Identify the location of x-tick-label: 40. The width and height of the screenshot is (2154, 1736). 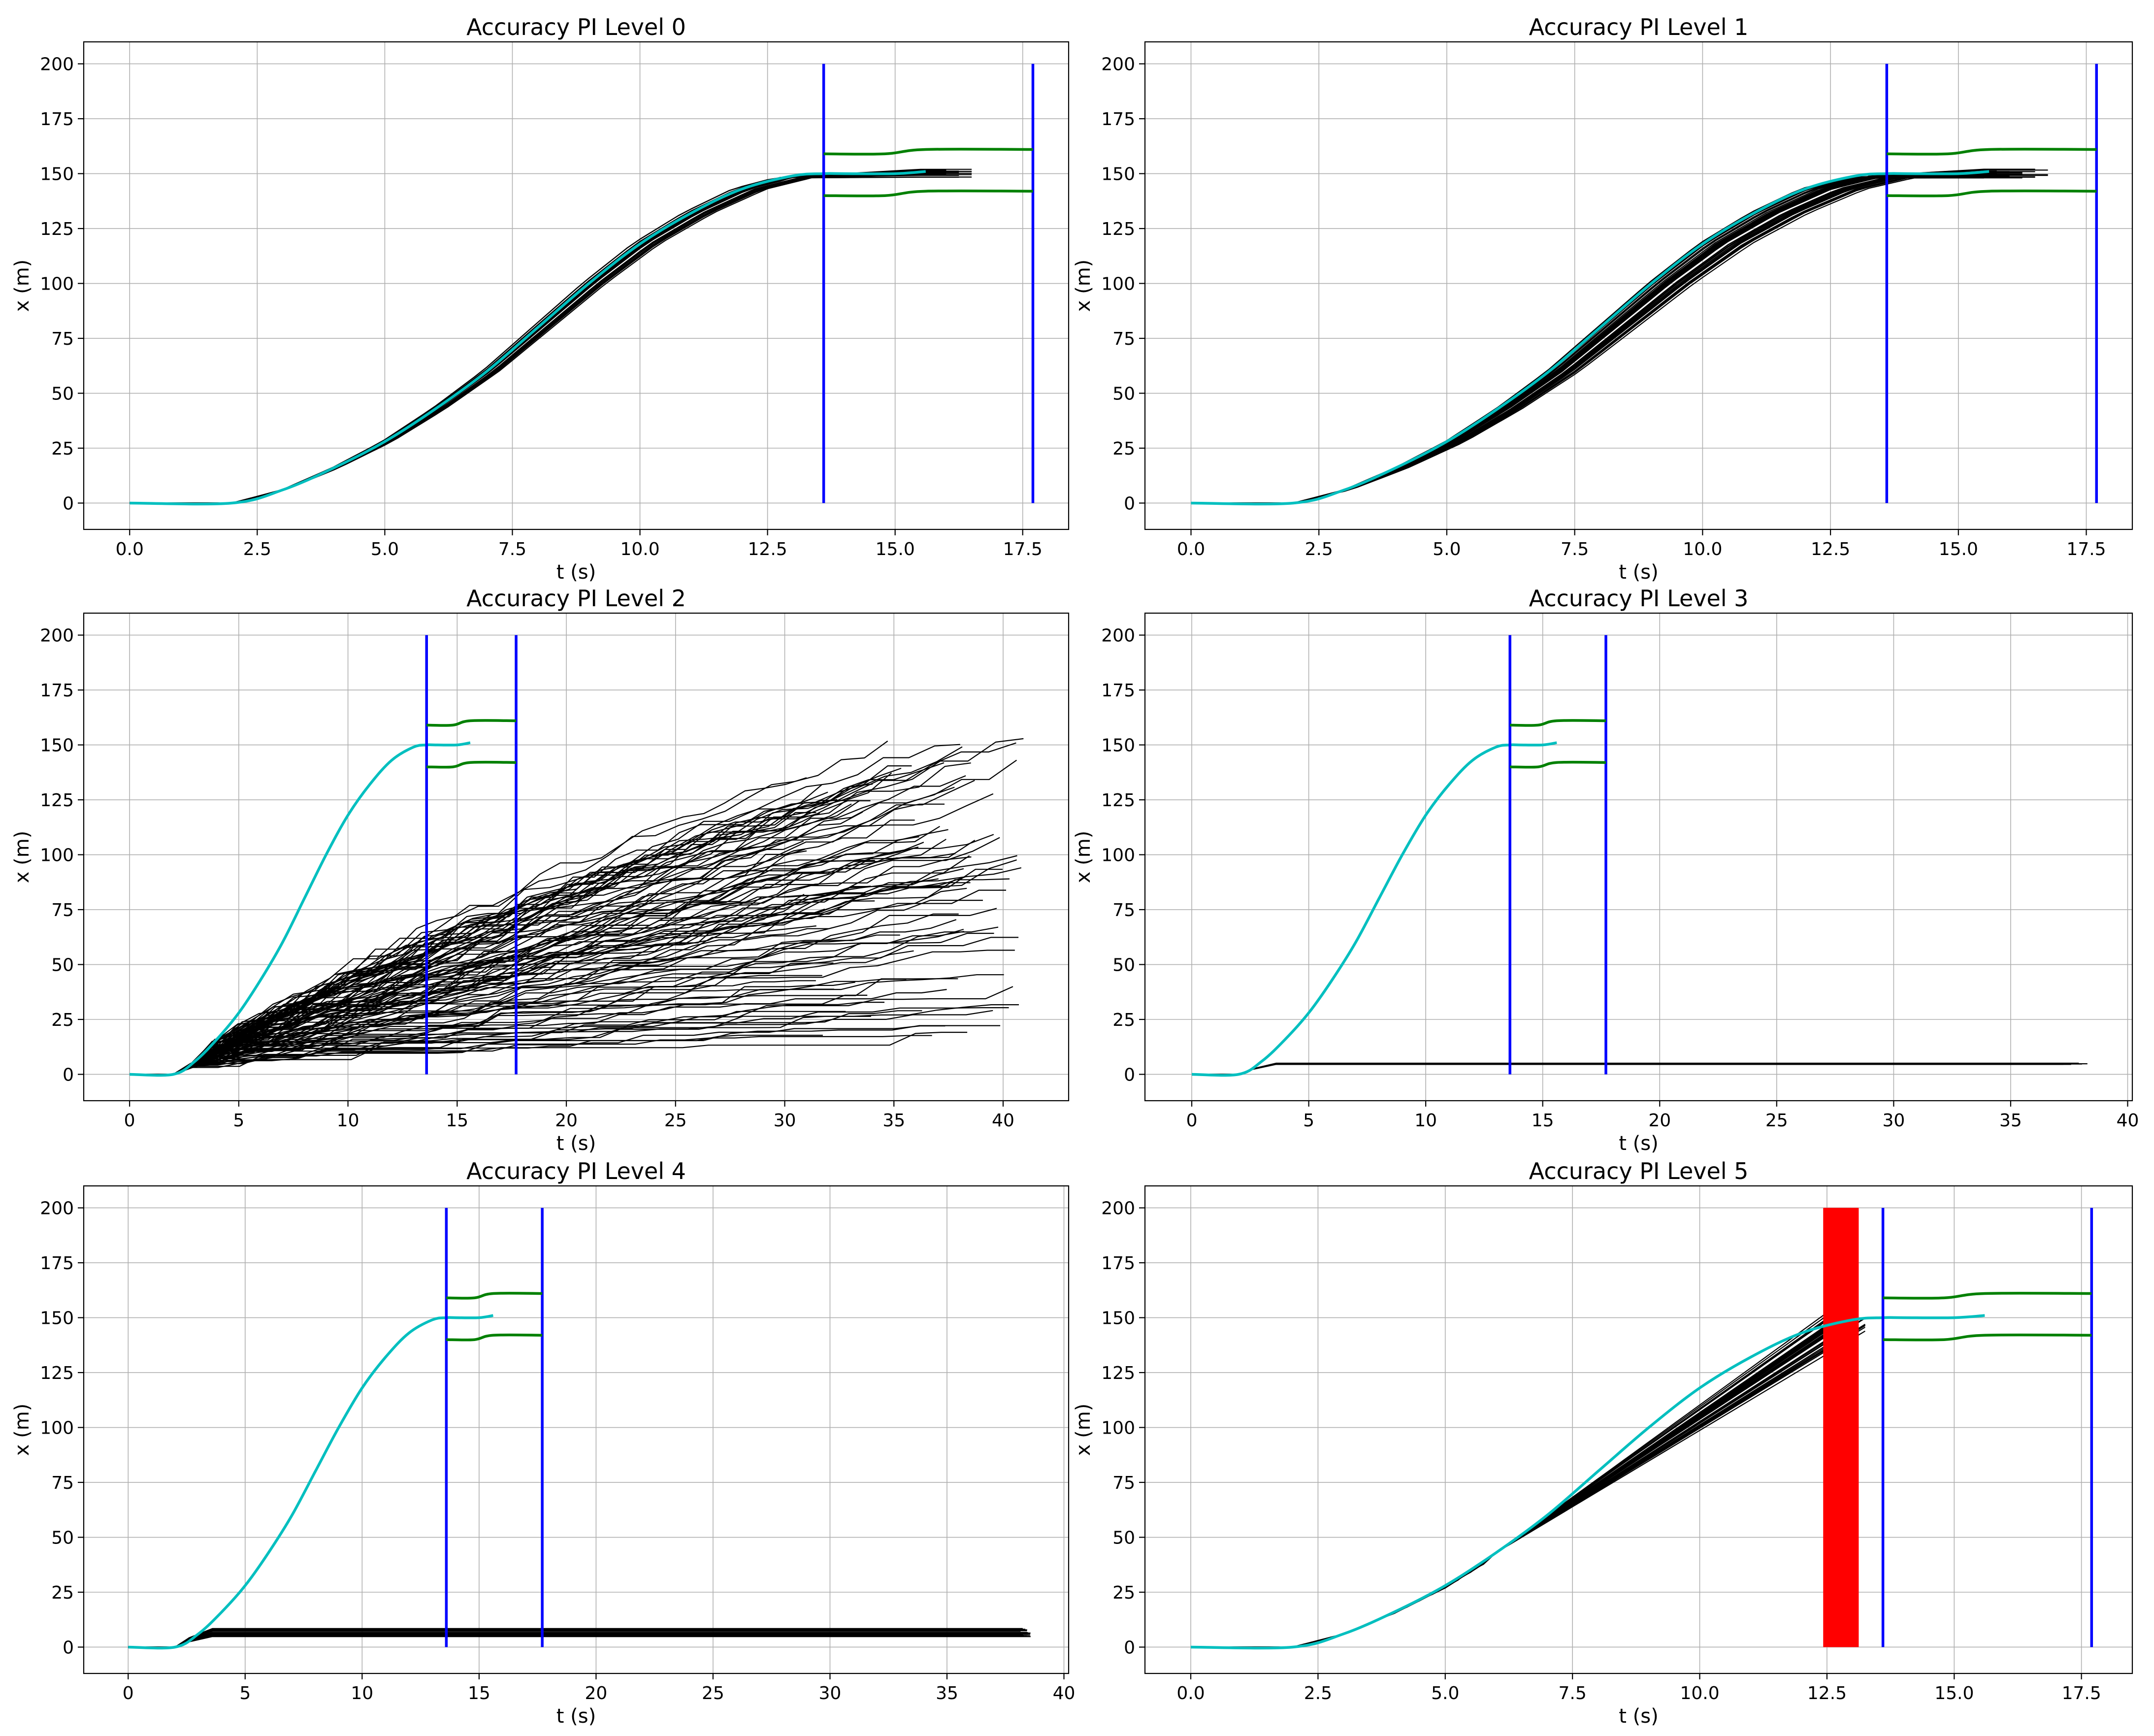
(2128, 1121).